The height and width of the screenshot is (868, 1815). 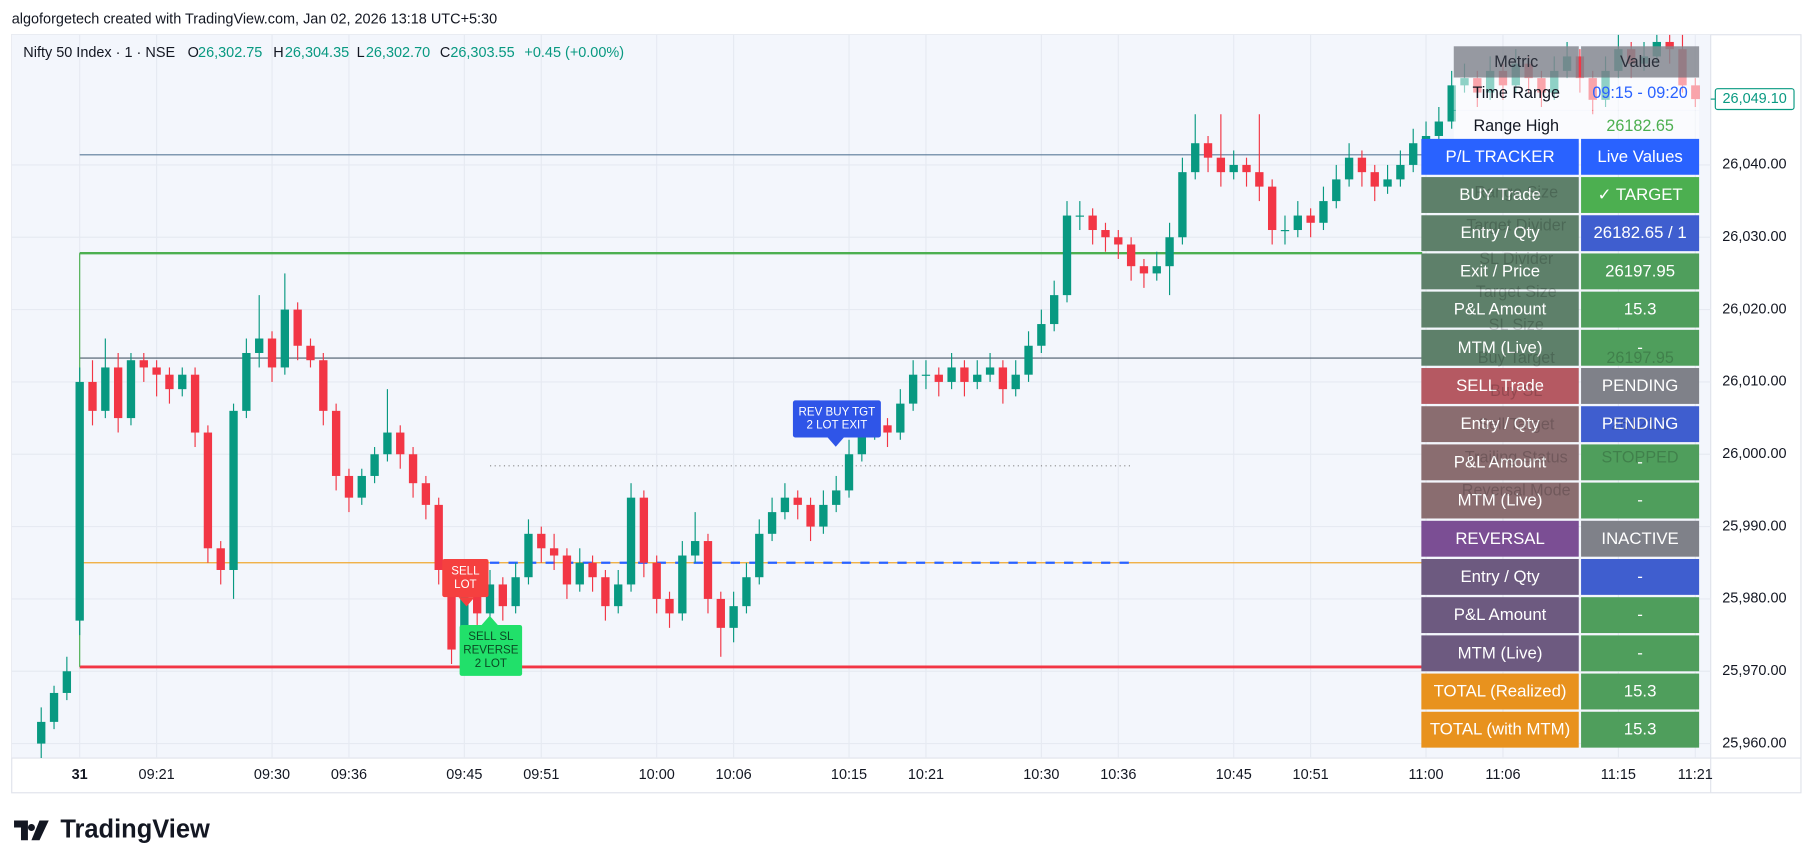 What do you see at coordinates (1640, 62) in the screenshot?
I see `range-header-text: Value` at bounding box center [1640, 62].